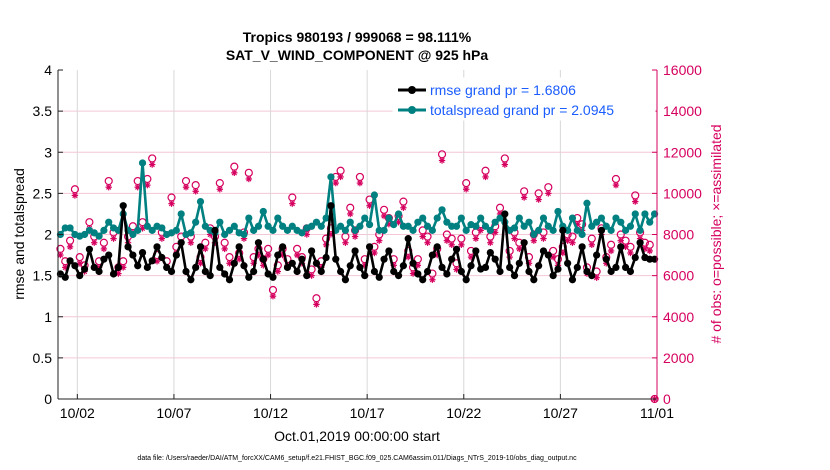  What do you see at coordinates (682, 152) in the screenshot?
I see `y-right-tick-label: 12000` at bounding box center [682, 152].